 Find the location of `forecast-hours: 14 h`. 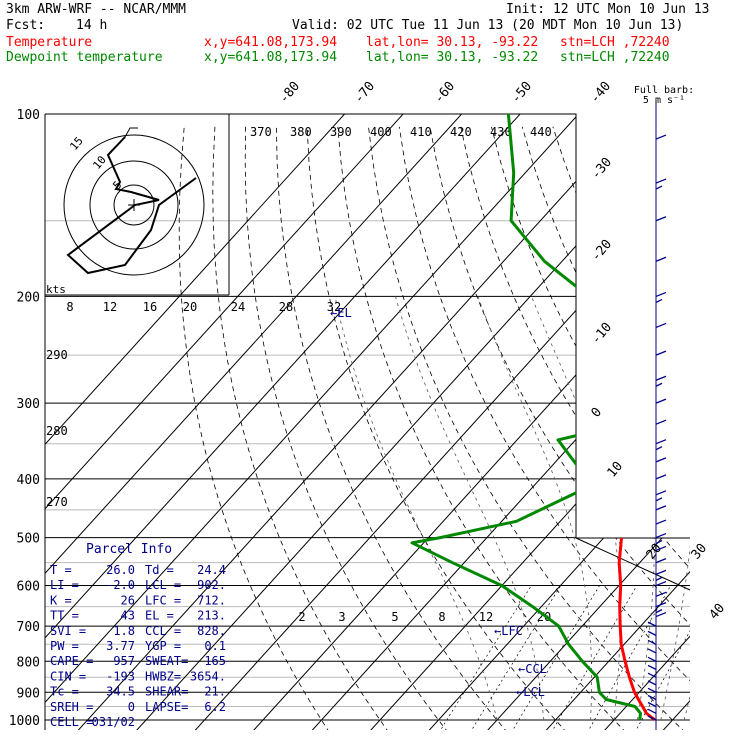

forecast-hours: 14 h is located at coordinates (92, 25).